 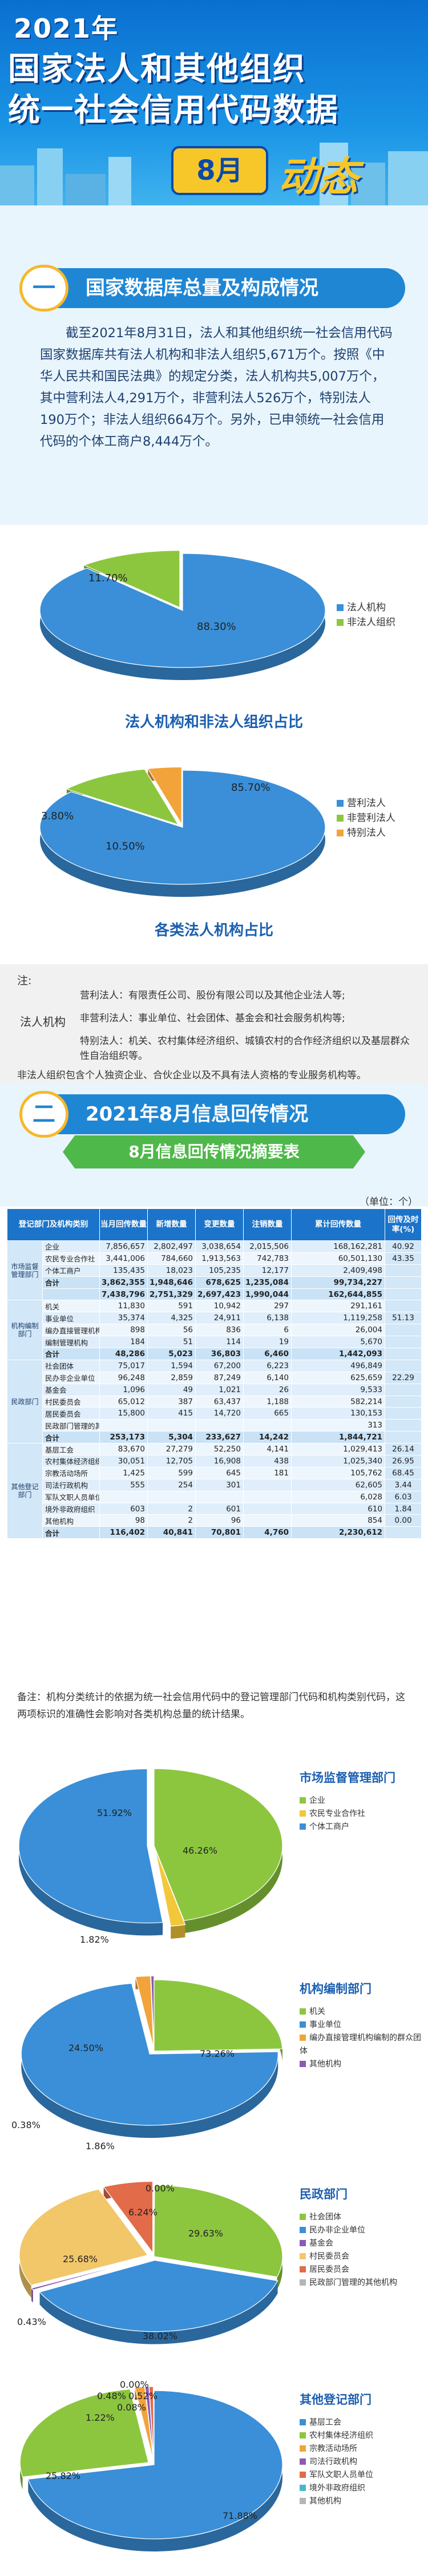 I want to click on table-cell: 1,188, so click(x=267, y=1401).